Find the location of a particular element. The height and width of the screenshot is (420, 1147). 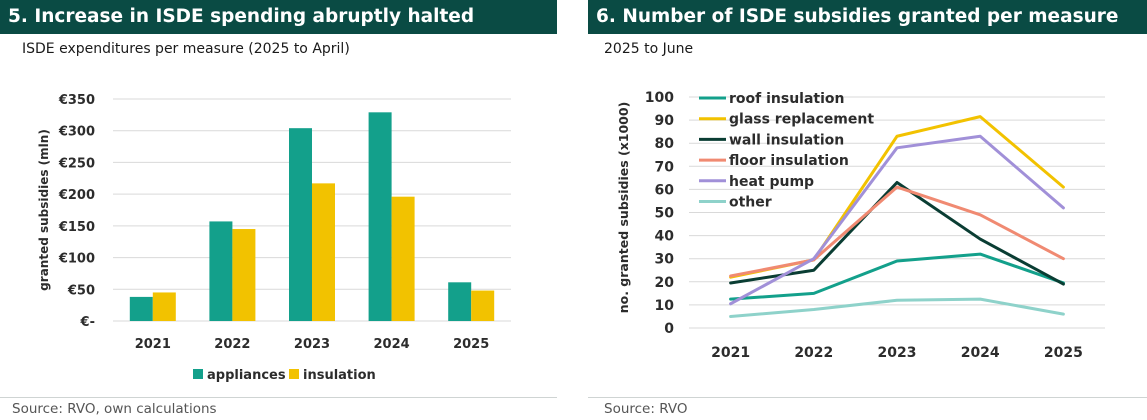

legend-swatch-appliances is located at coordinates (198, 374).